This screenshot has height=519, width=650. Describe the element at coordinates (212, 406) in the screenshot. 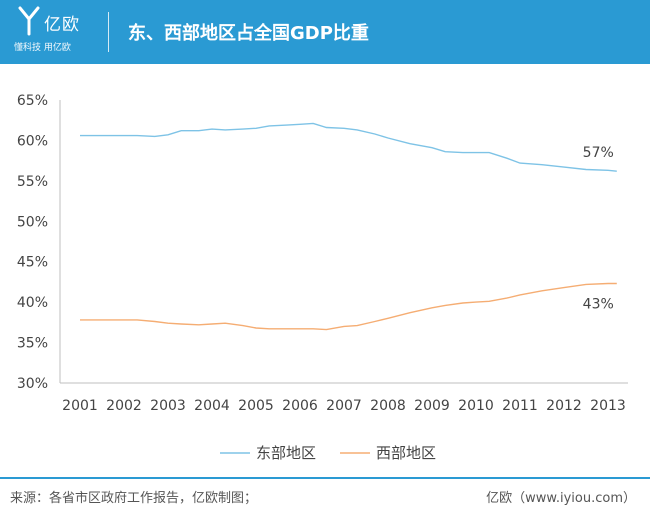

I see `x-tick-label: 2004` at that location.